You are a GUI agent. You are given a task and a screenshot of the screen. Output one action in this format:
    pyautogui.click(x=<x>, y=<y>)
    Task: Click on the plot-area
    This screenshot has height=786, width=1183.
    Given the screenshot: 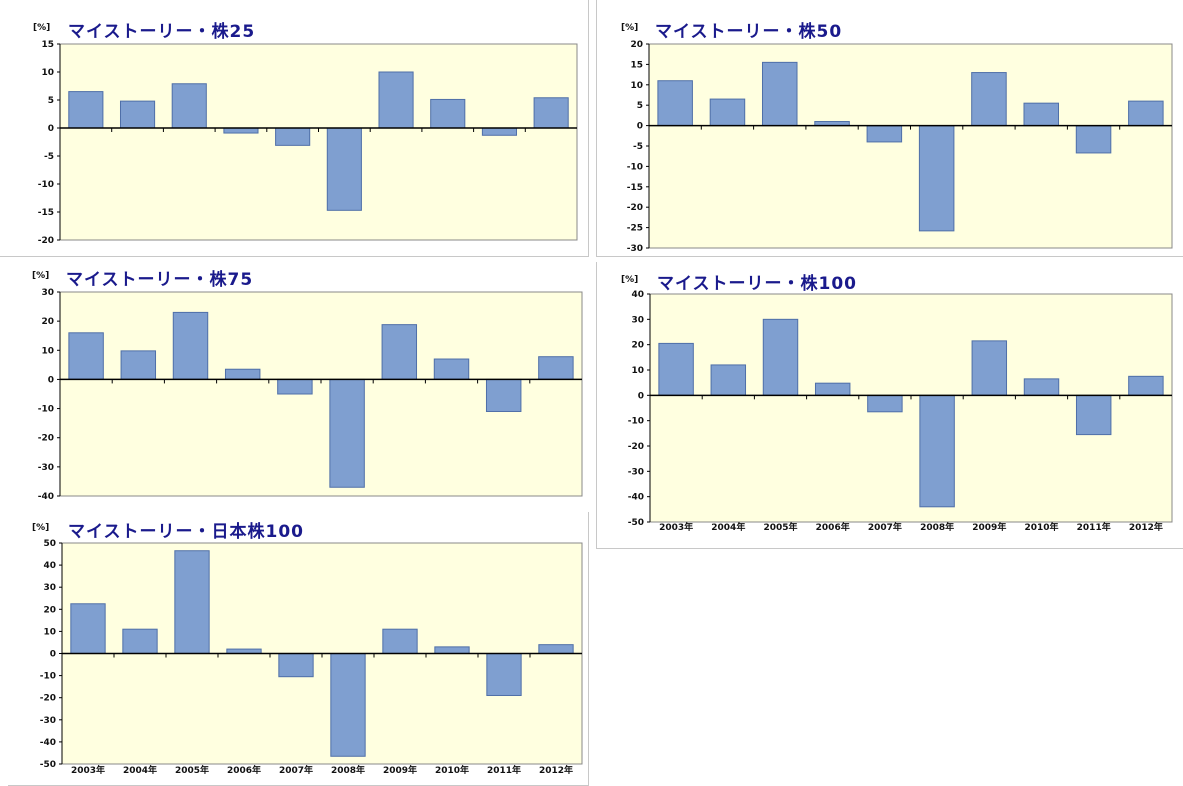 What is the action you would take?
    pyautogui.click(x=318, y=142)
    